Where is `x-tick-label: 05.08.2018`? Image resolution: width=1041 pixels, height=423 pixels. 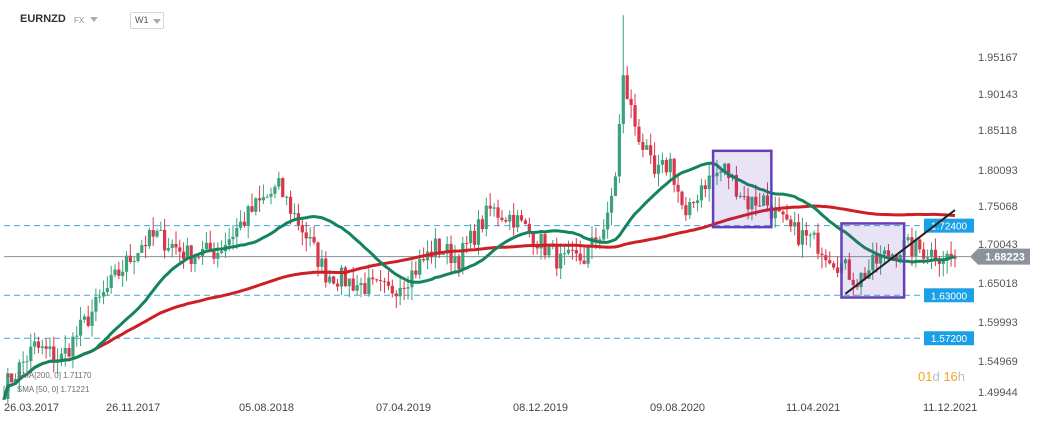 x-tick-label: 05.08.2018 is located at coordinates (266, 408).